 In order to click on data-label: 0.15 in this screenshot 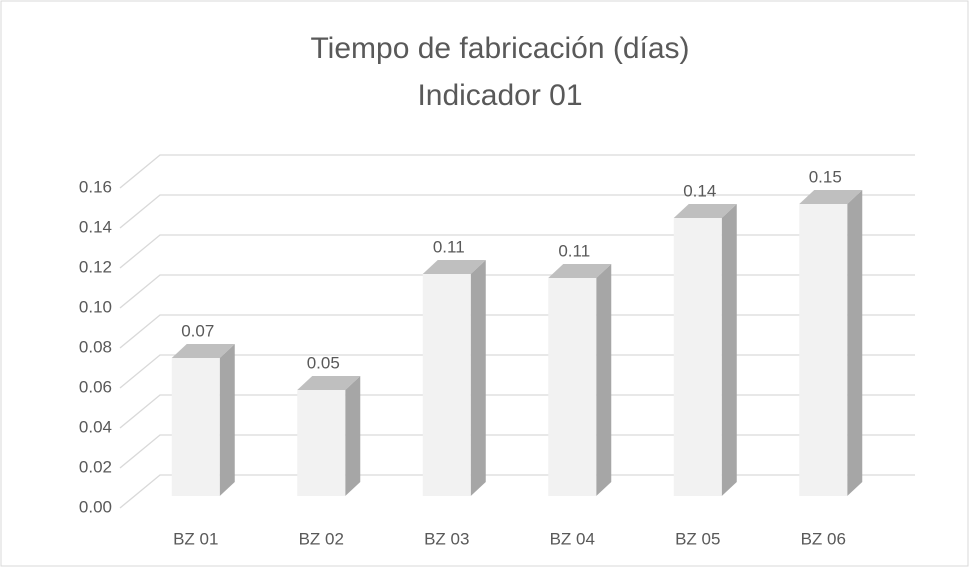, I will do `click(825, 176)`.